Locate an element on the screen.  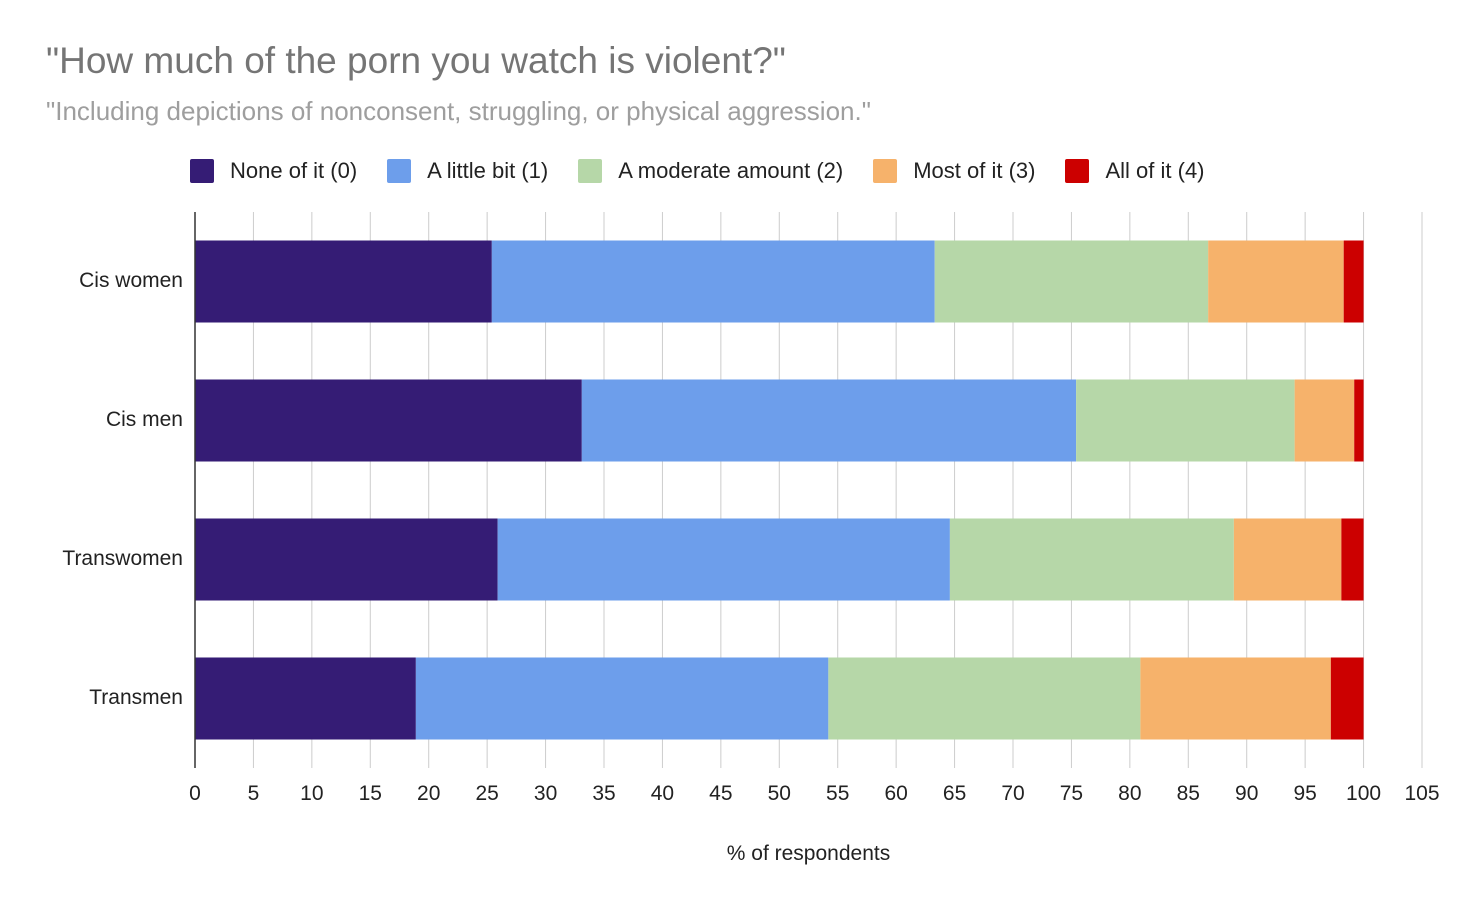
x-axis-label: % of respondents is located at coordinates (808, 853).